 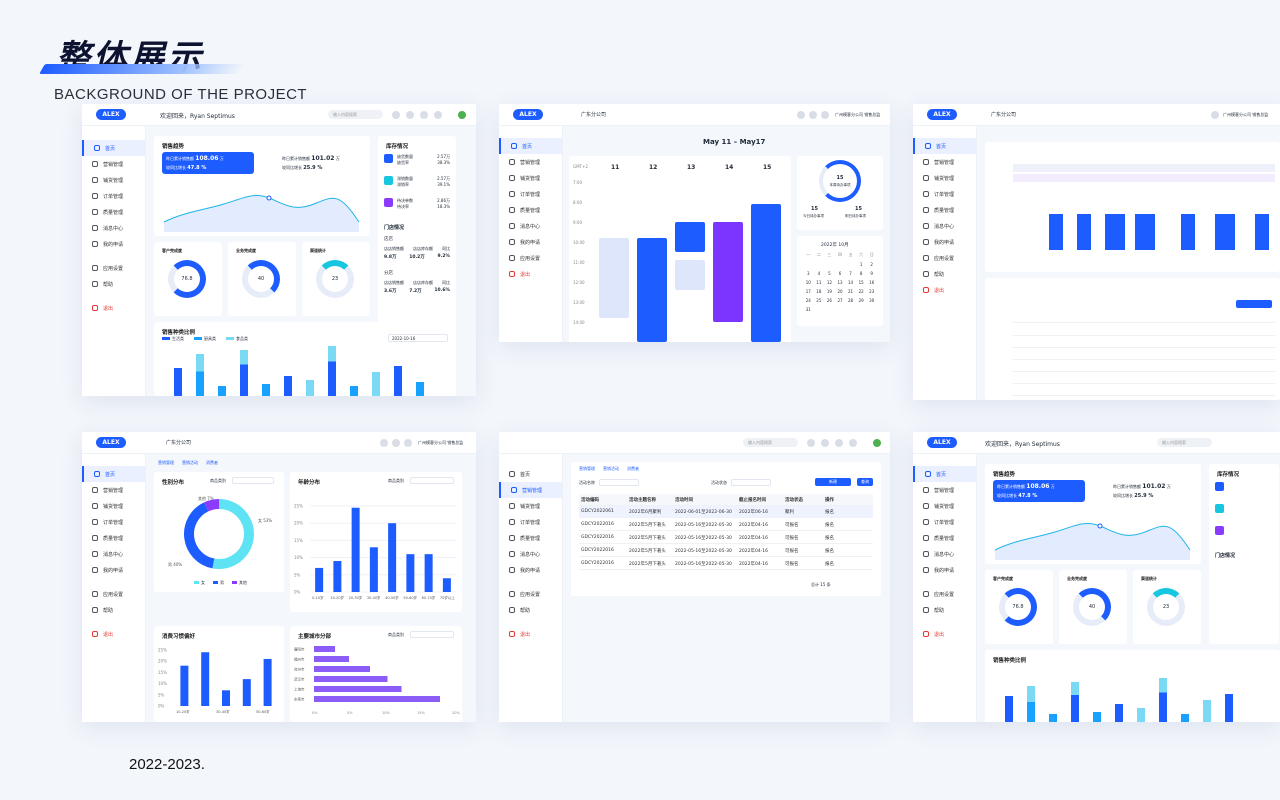 I want to click on date-cell: 18, so click(x=819, y=291).